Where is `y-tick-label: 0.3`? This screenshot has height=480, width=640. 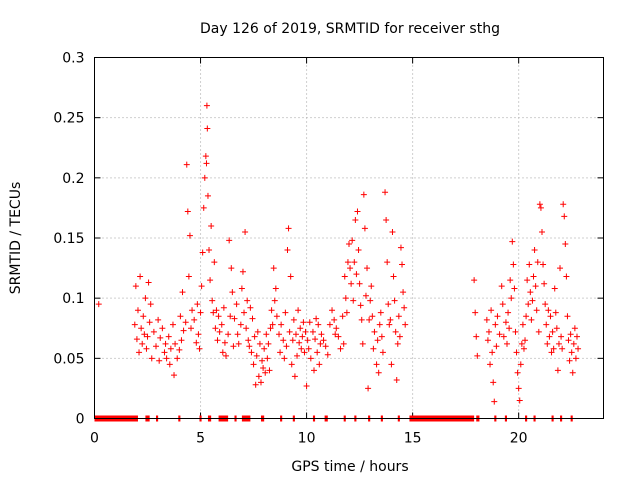 y-tick-label: 0.3 is located at coordinates (73, 59).